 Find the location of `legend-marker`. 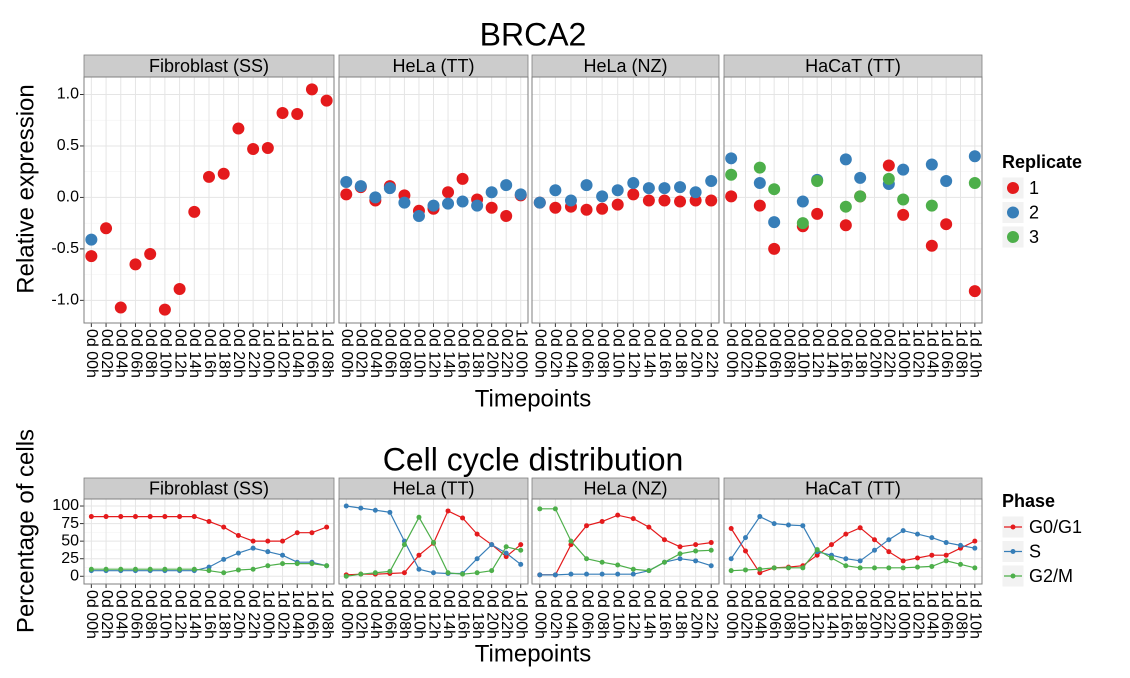

legend-marker is located at coordinates (1013, 188).